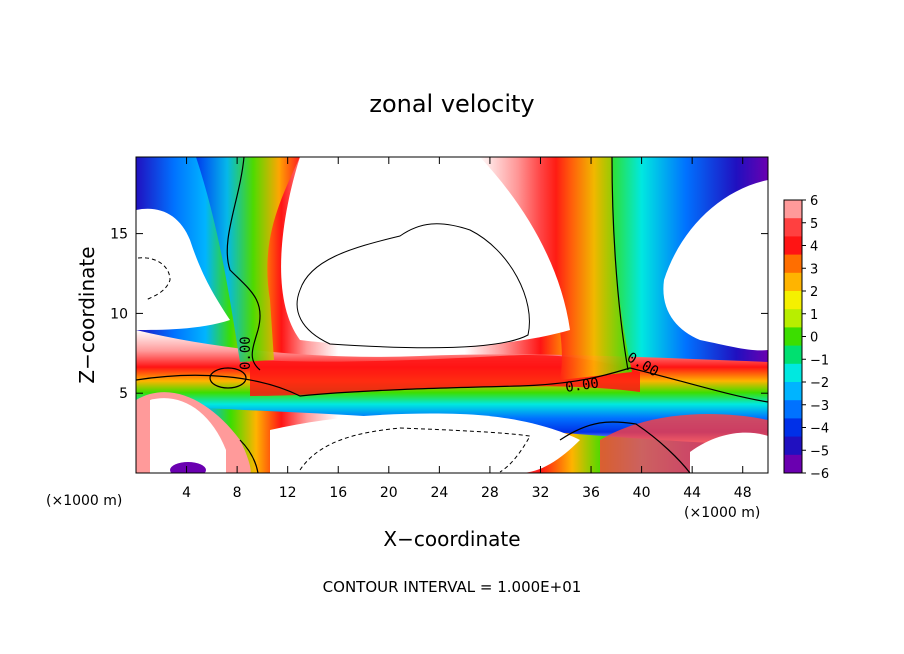 This screenshot has width=904, height=654. Describe the element at coordinates (625, 447) in the screenshot. I see `contour-zero-lower-right` at that location.